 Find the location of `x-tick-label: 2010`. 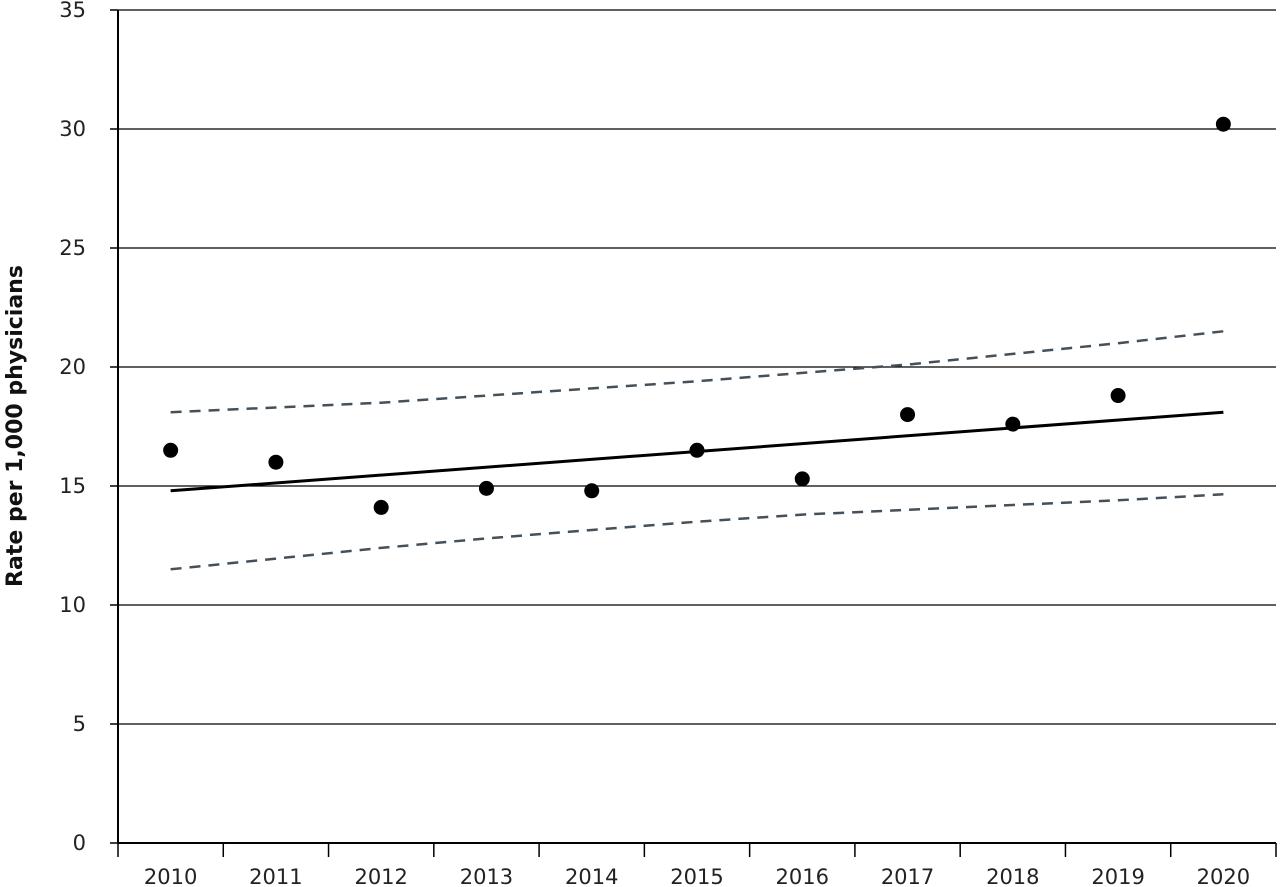

x-tick-label: 2010 is located at coordinates (170, 876).